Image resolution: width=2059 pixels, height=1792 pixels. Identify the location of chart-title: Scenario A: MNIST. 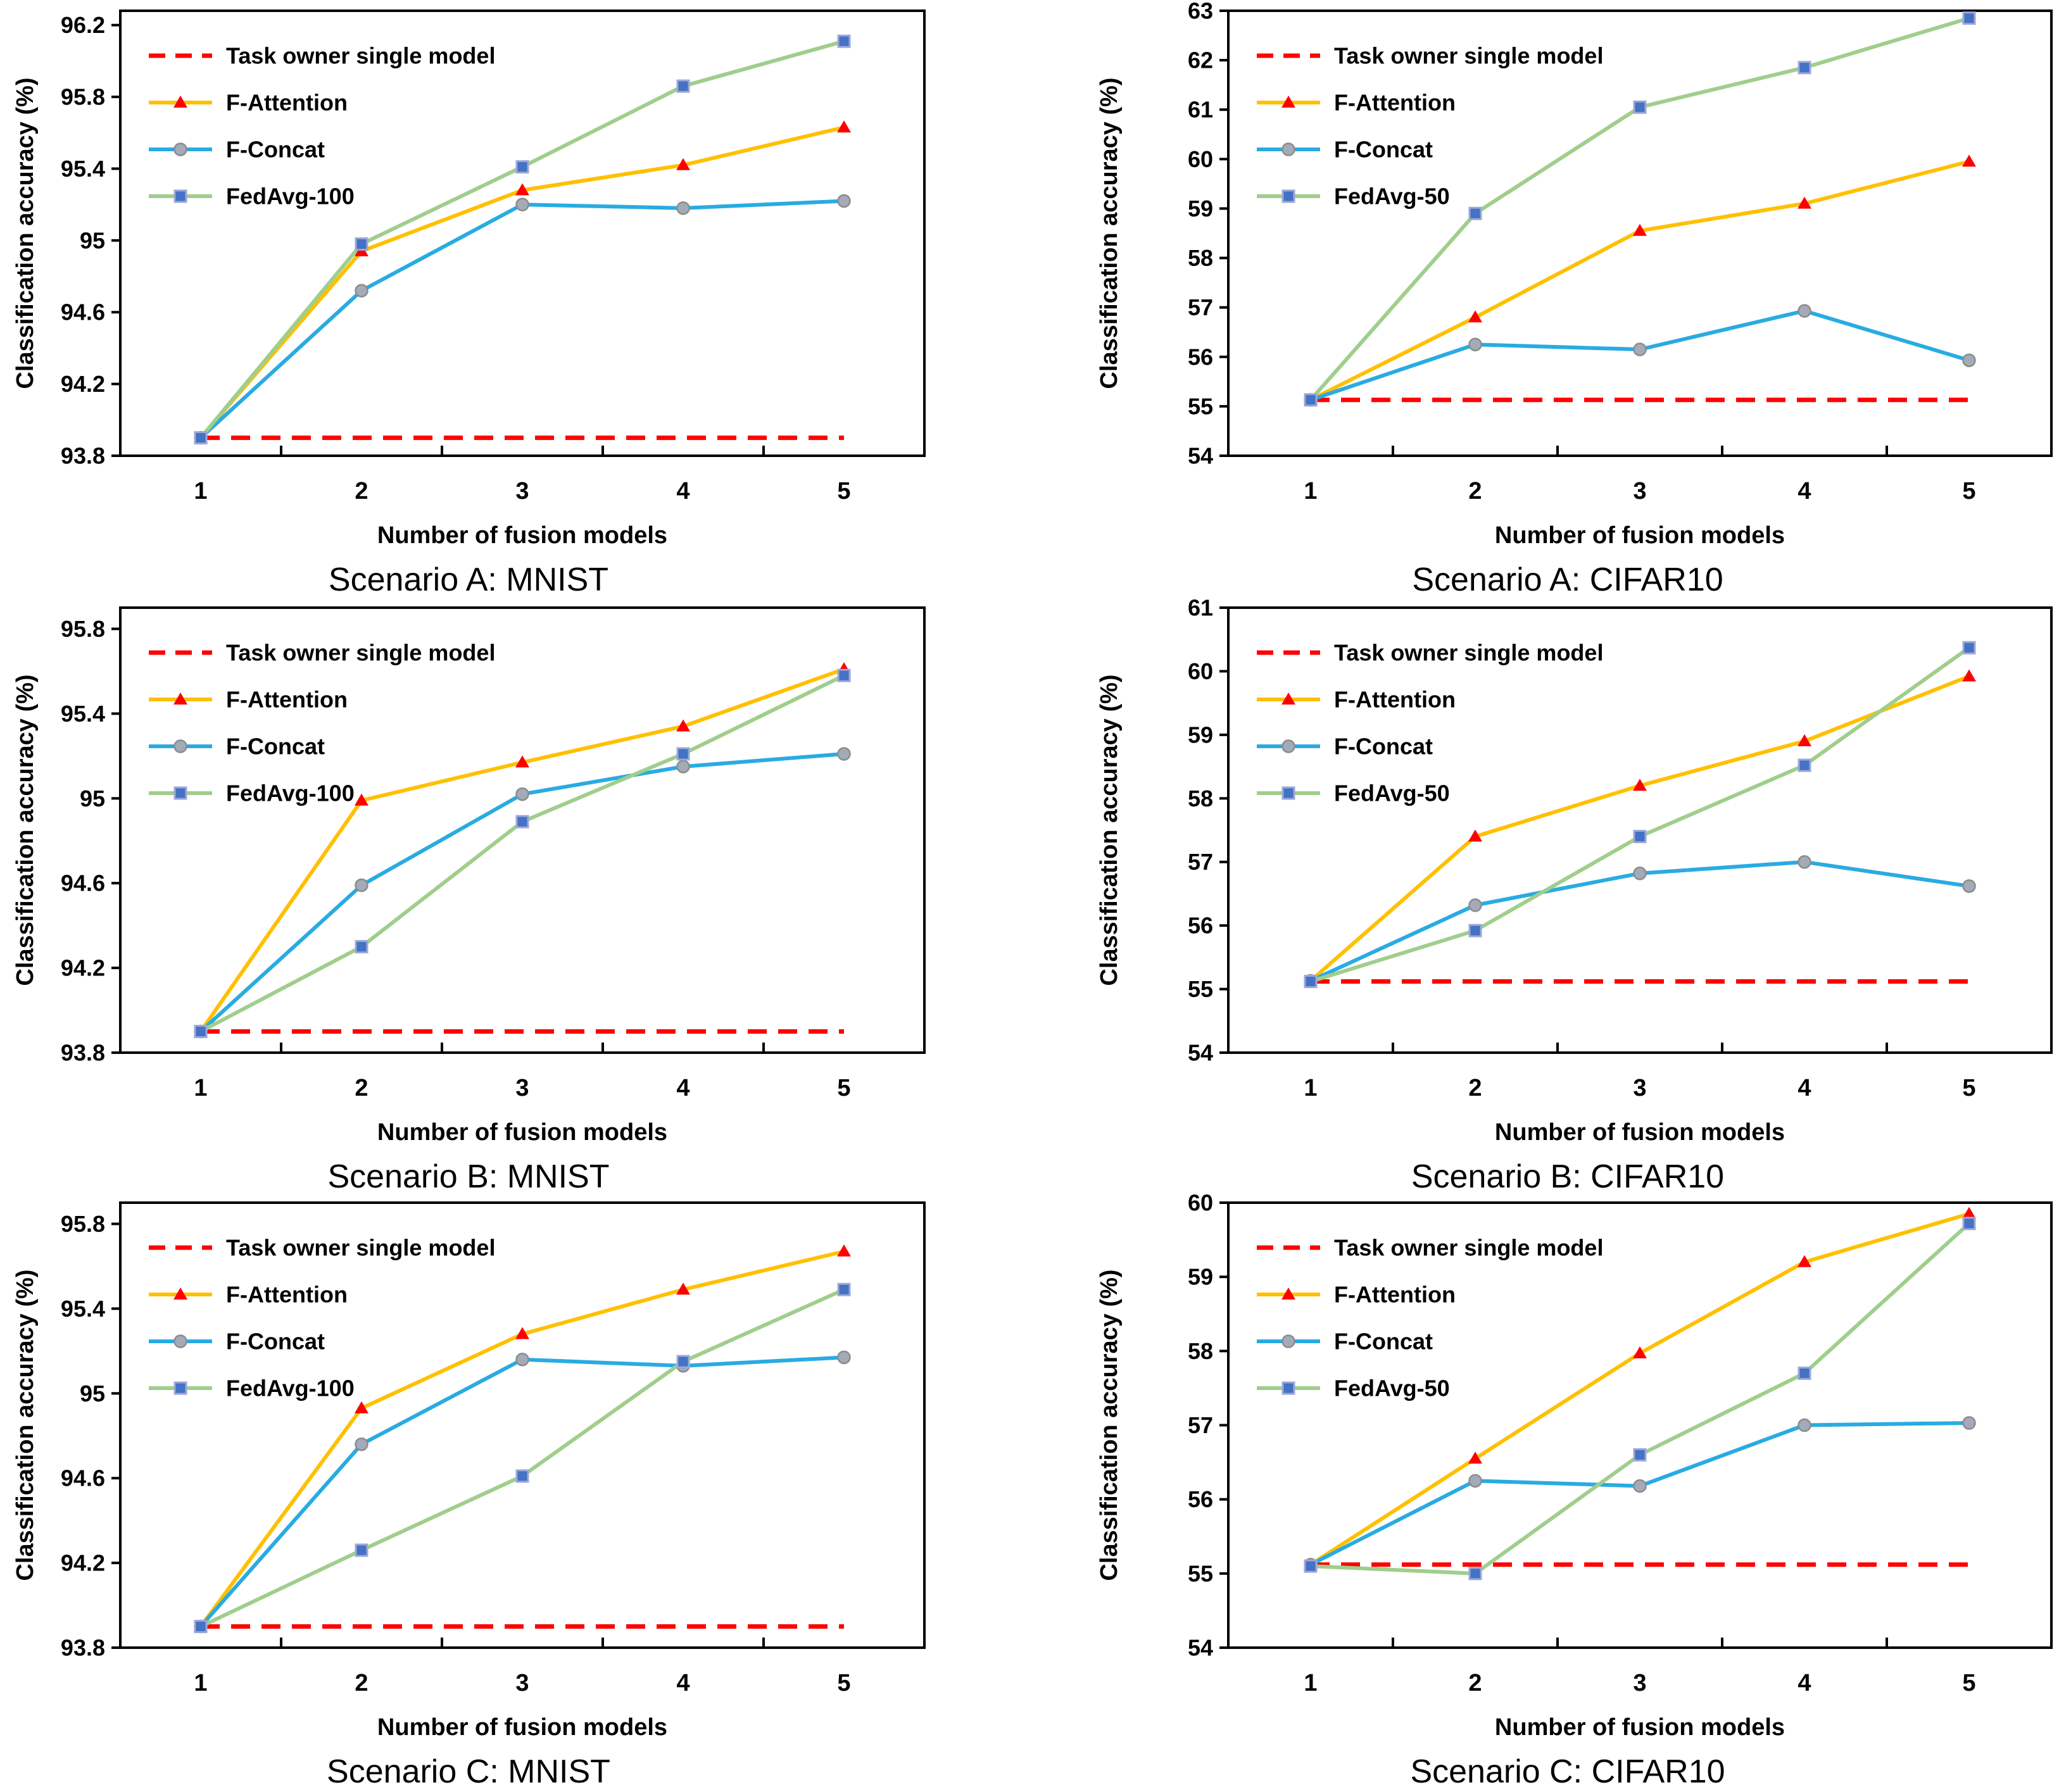
(469, 580).